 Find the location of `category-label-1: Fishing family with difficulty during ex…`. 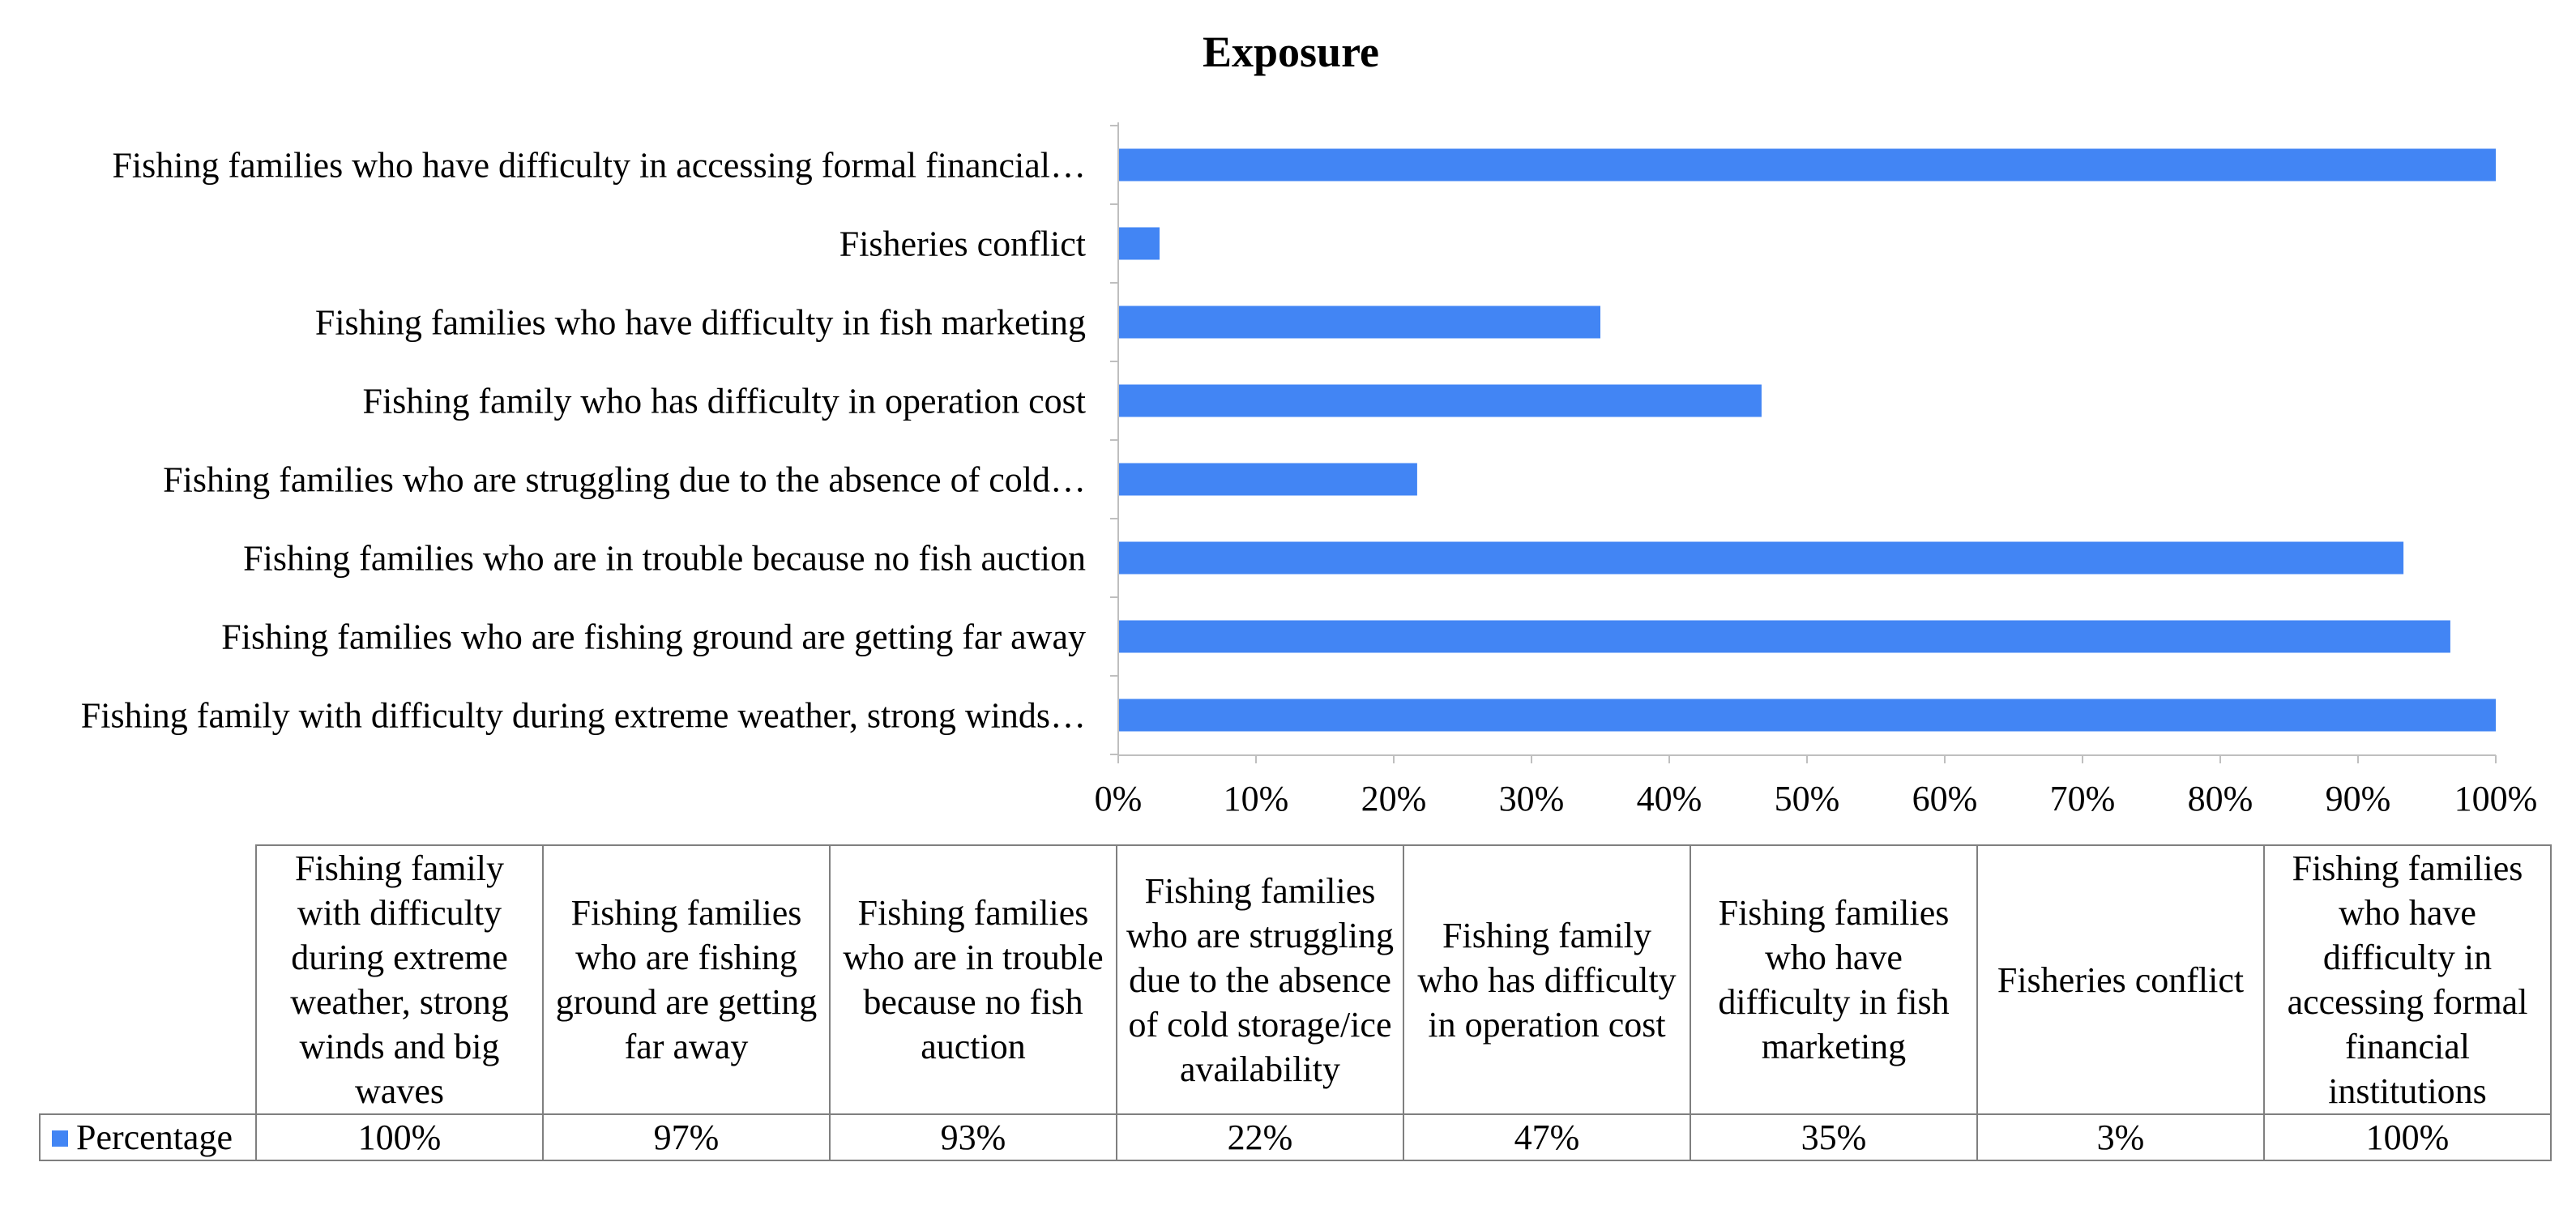

category-label-1: Fishing family with difficulty during ex… is located at coordinates (583, 716).